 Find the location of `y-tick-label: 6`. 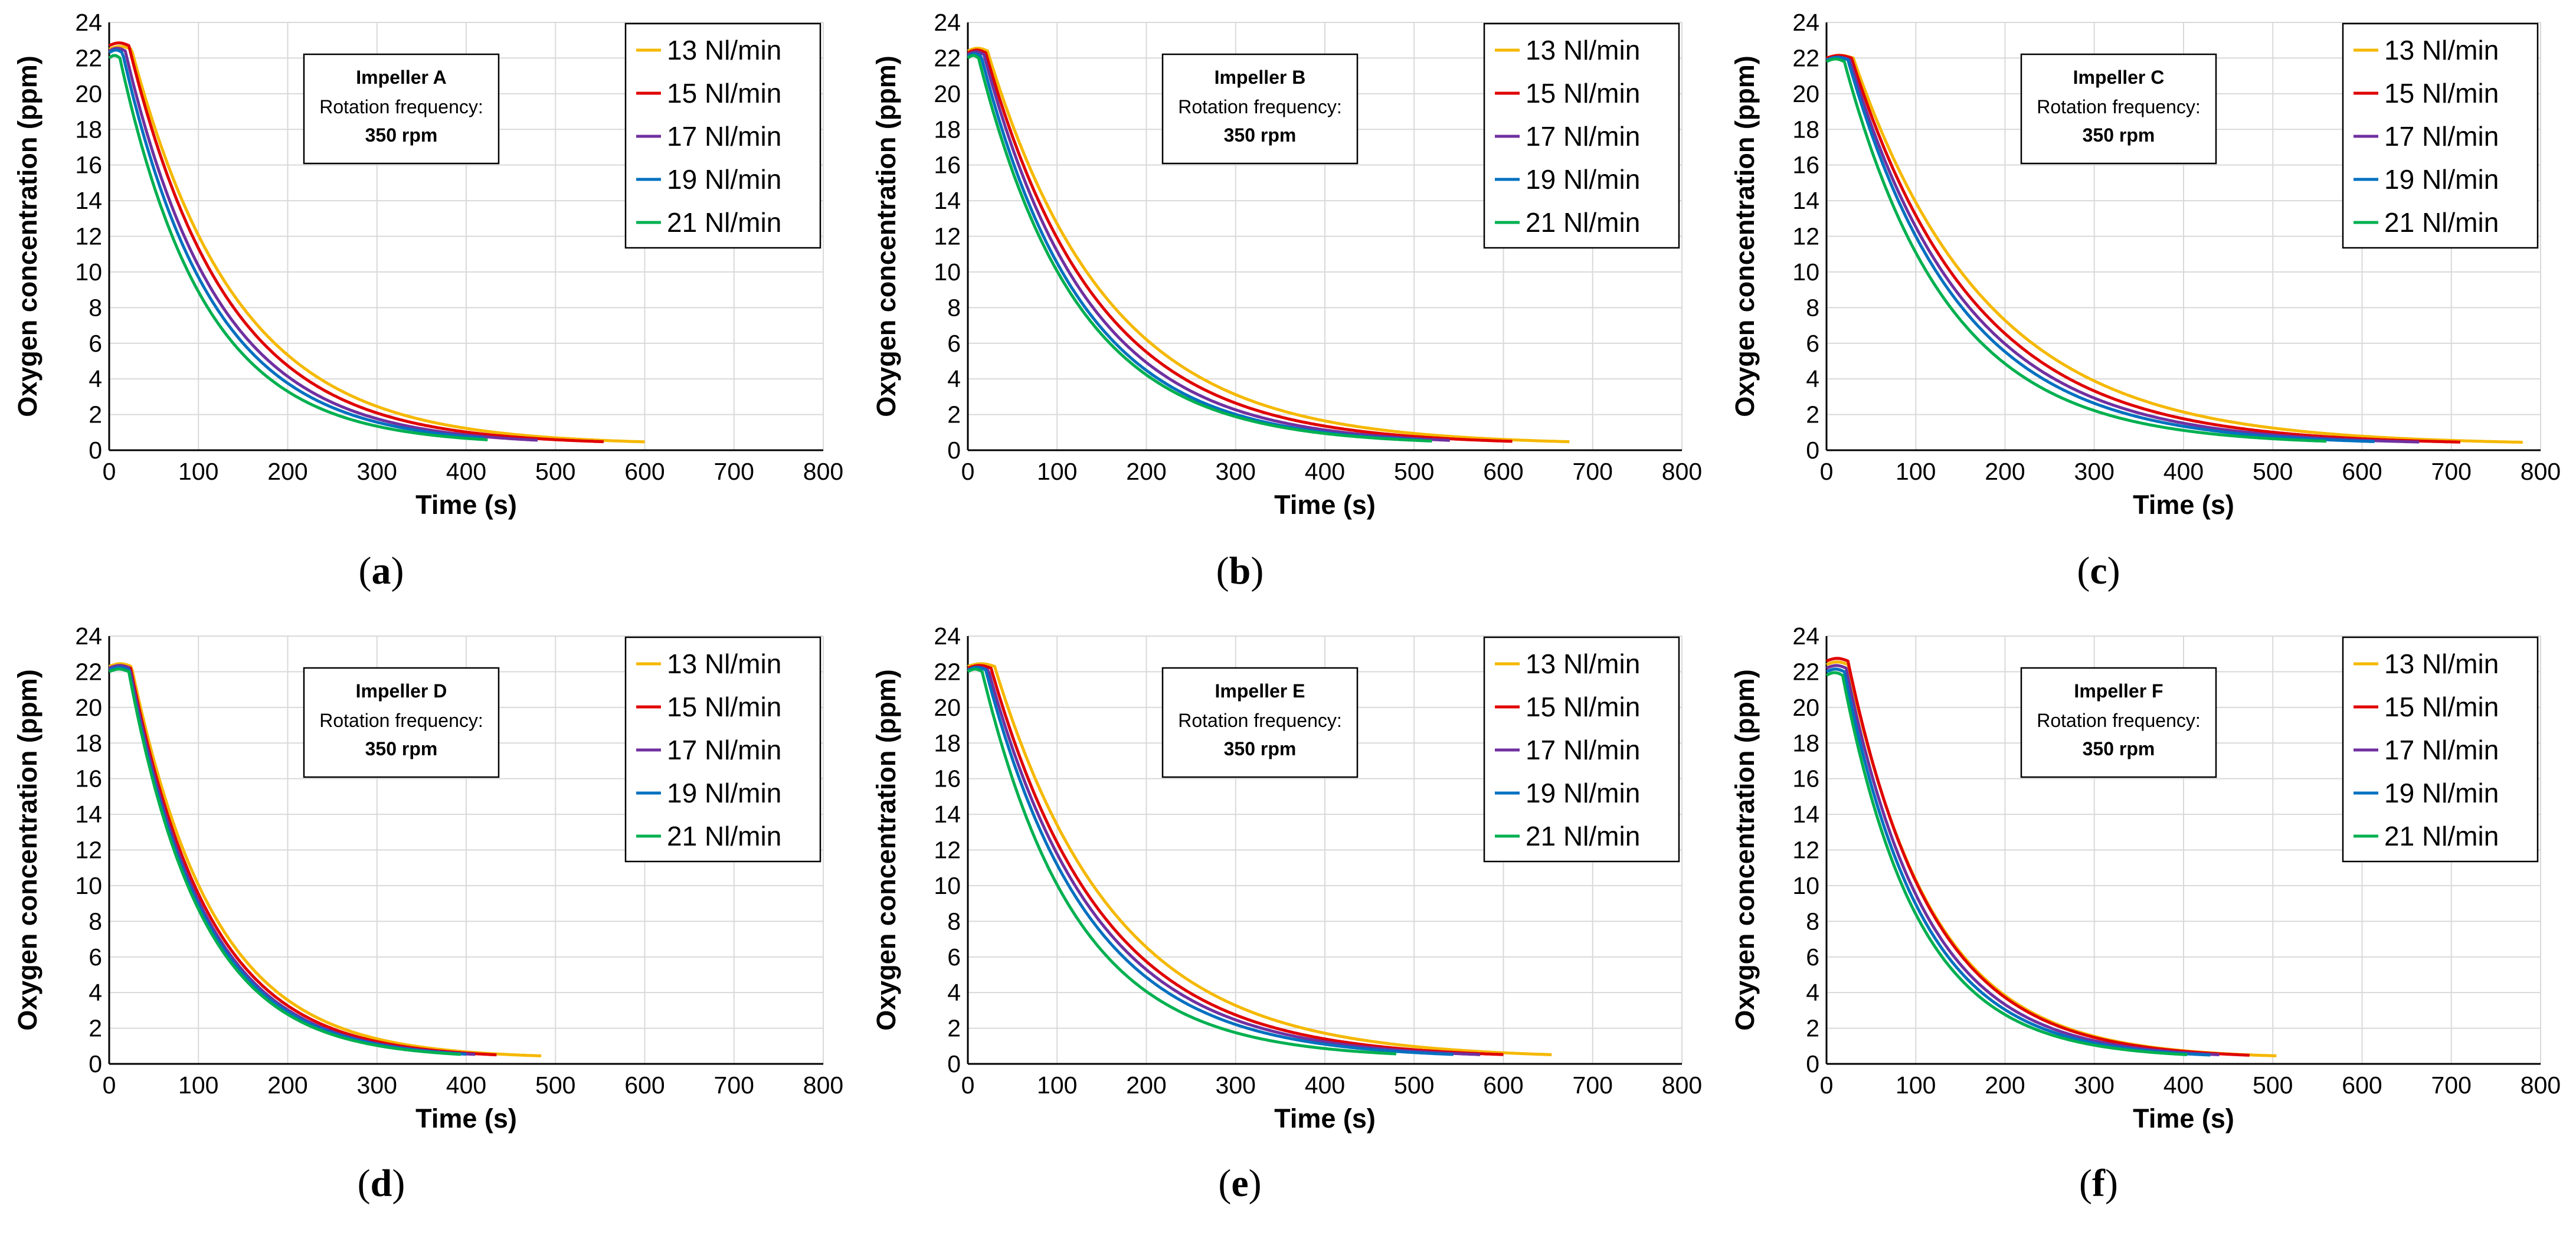

y-tick-label: 6 is located at coordinates (1813, 957).